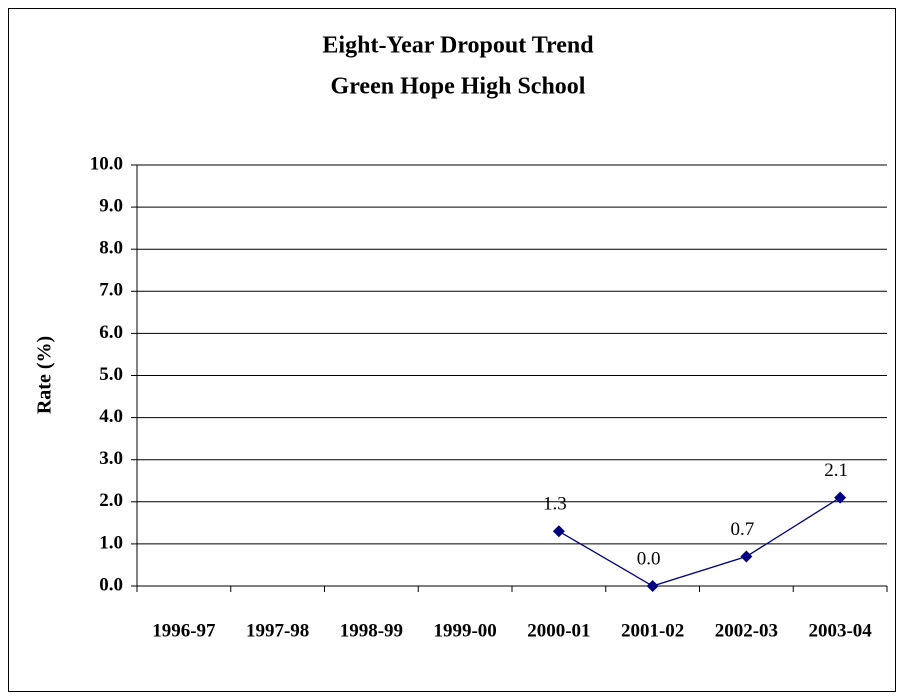 Image resolution: width=904 pixels, height=700 pixels. I want to click on y-tick-label: 4.0, so click(111, 416).